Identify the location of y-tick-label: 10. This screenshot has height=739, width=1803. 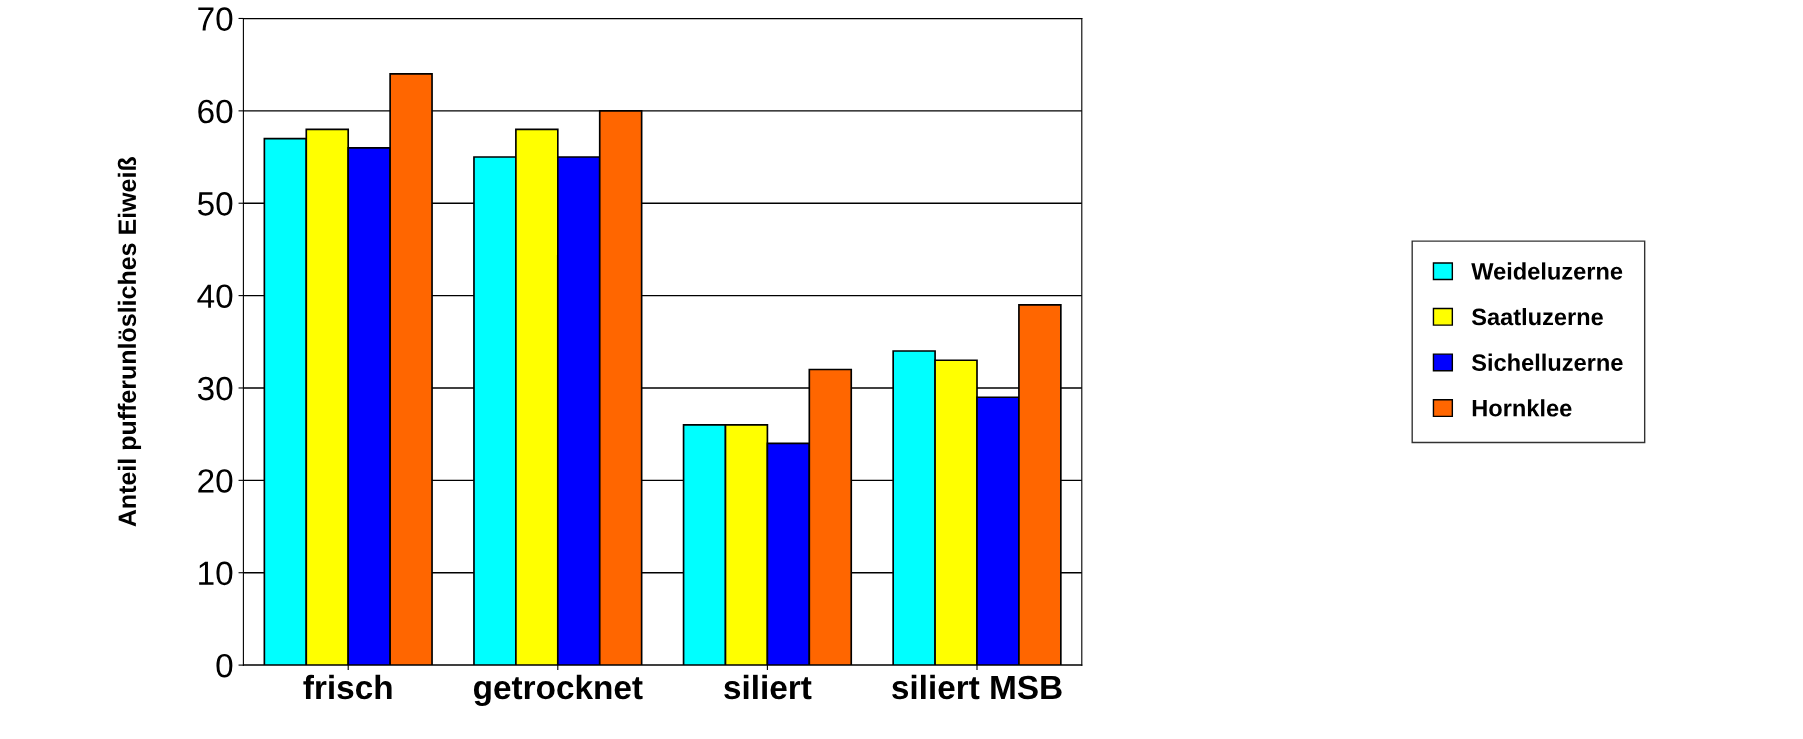
(216, 573).